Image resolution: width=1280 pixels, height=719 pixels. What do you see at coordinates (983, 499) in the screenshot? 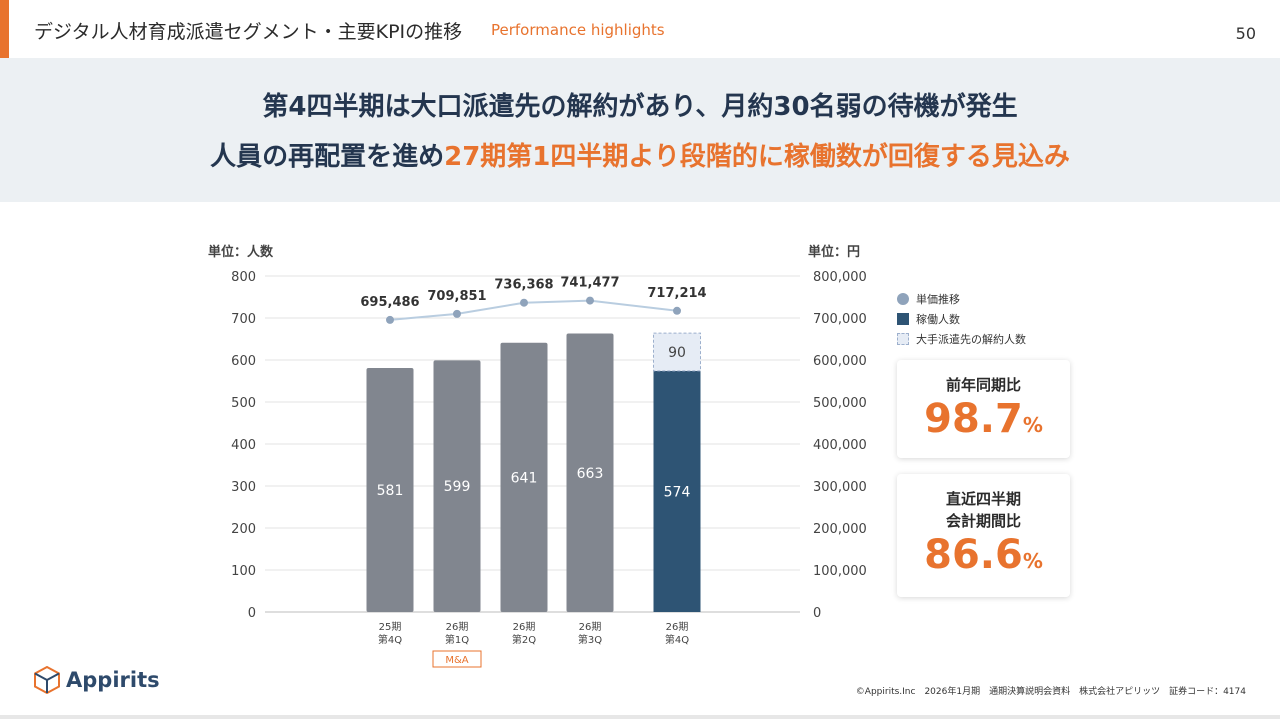
I see `kpi-label: 直近四半期` at bounding box center [983, 499].